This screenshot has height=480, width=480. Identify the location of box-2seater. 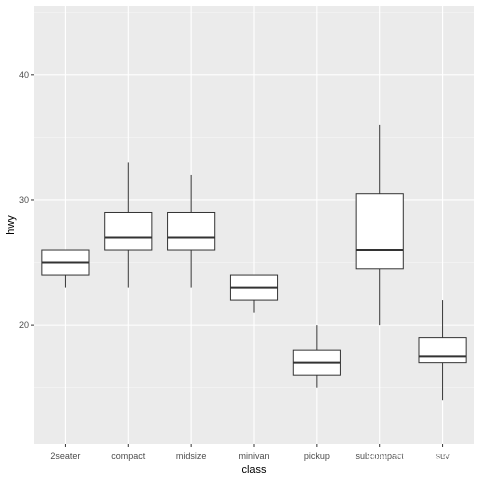
(65, 268).